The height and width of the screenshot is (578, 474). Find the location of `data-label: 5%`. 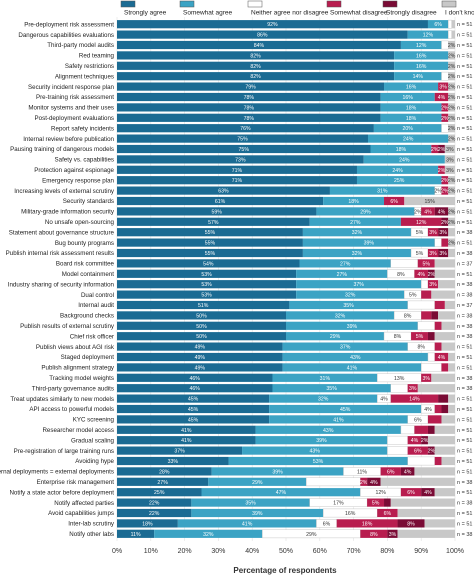

data-label: 5% is located at coordinates (420, 233).